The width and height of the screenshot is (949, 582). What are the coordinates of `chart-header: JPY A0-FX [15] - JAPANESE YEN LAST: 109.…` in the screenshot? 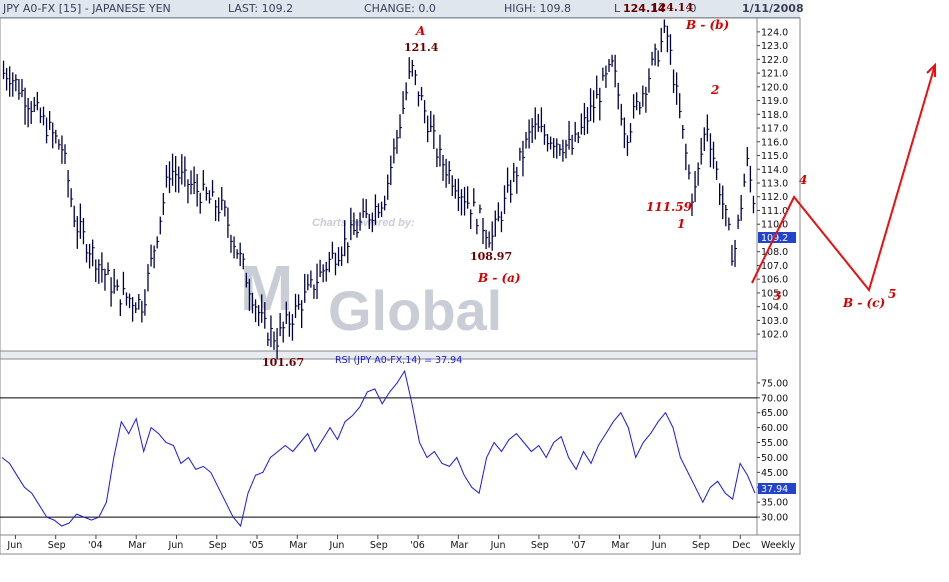 It's located at (402, 9).